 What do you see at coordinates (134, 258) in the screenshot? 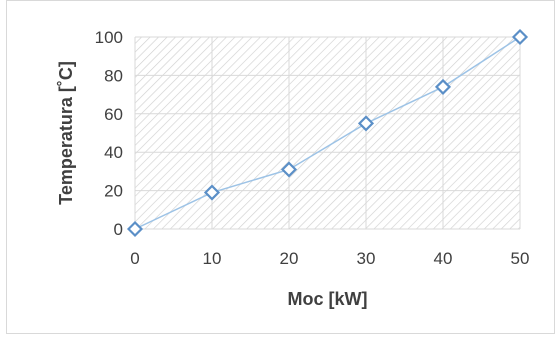
I see `x-tick-label: 0` at bounding box center [134, 258].